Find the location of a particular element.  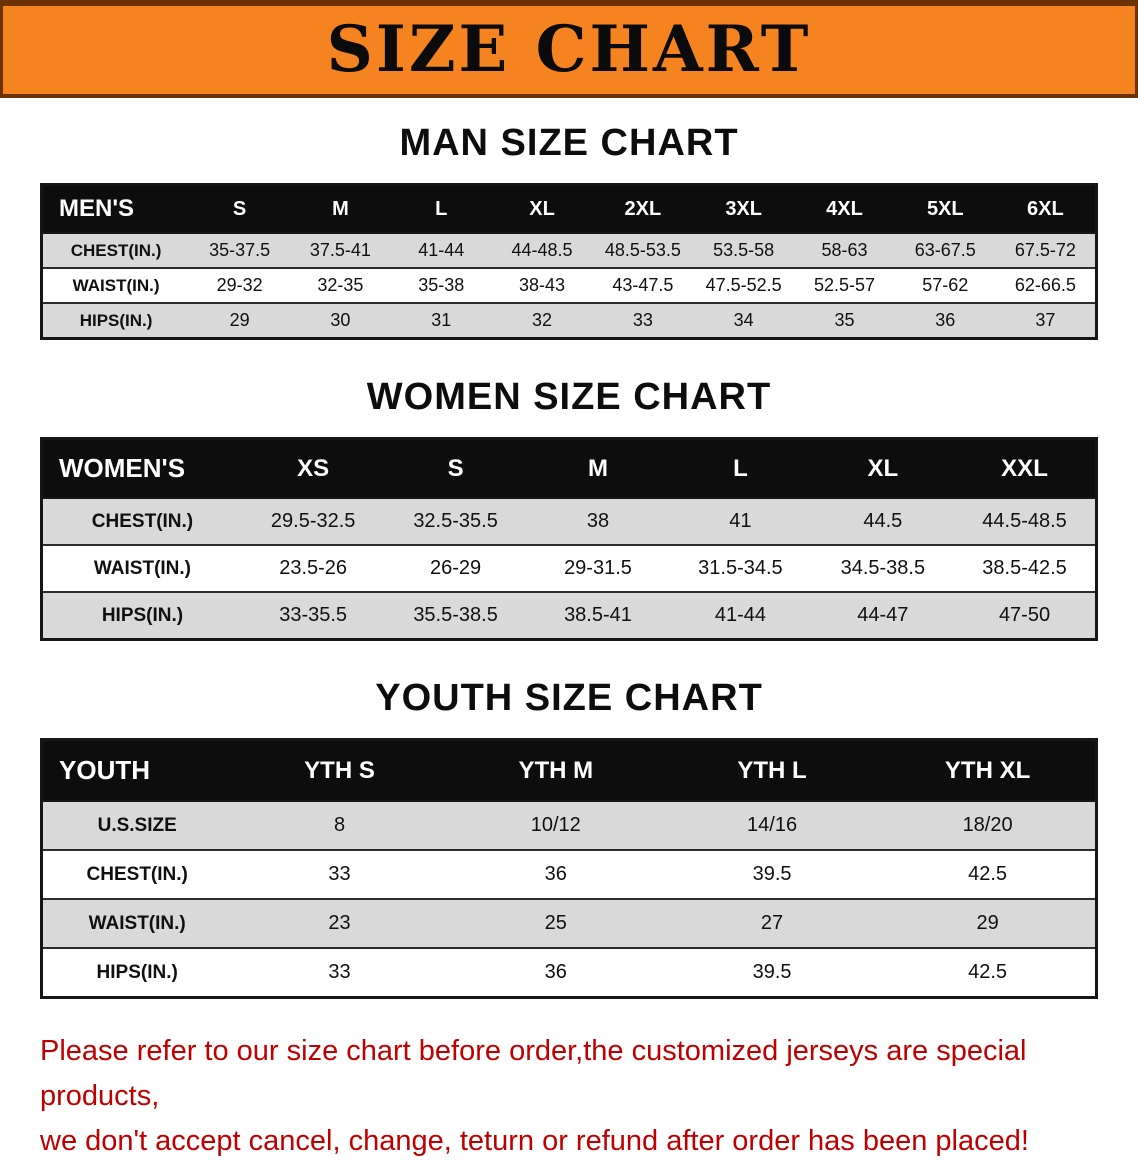

size-value-cell: 31.5-34.5 is located at coordinates (740, 568).